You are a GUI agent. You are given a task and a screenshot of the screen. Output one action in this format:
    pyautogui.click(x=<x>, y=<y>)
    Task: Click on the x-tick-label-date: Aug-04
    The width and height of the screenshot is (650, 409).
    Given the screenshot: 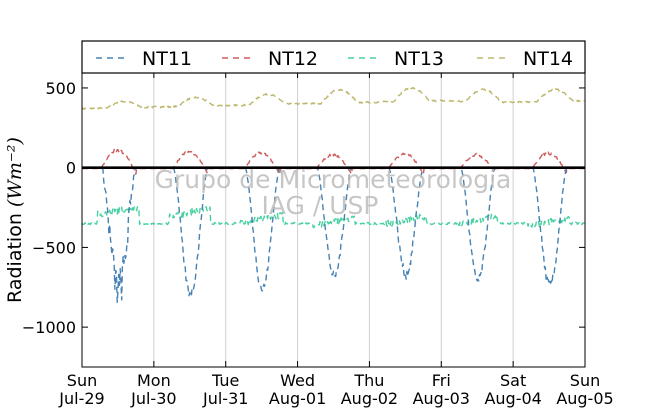 What is the action you would take?
    pyautogui.click(x=512, y=398)
    